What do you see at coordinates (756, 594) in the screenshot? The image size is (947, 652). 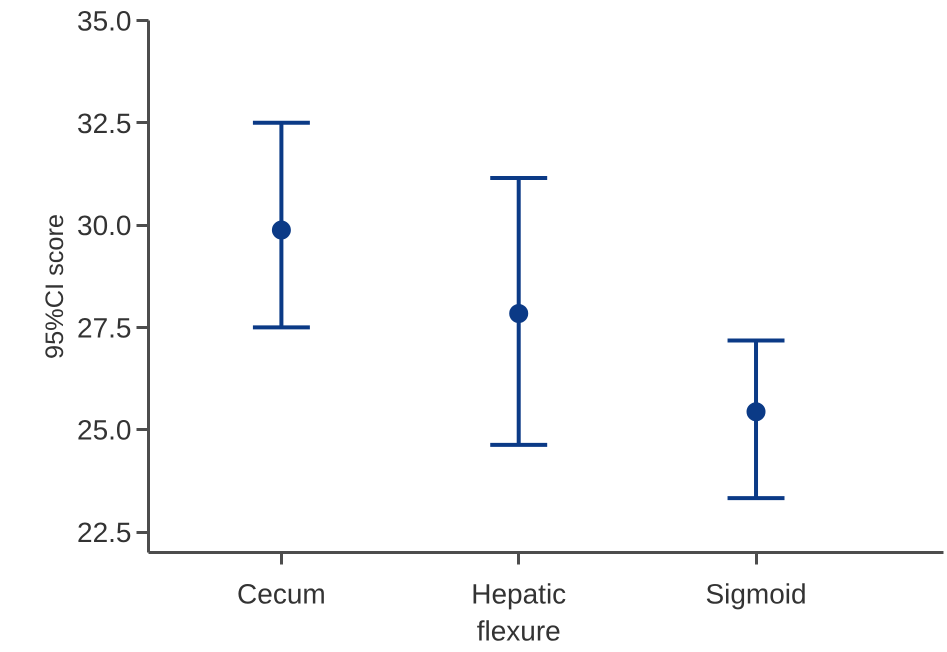 I see `x-tick-label: Sigmoid` at bounding box center [756, 594].